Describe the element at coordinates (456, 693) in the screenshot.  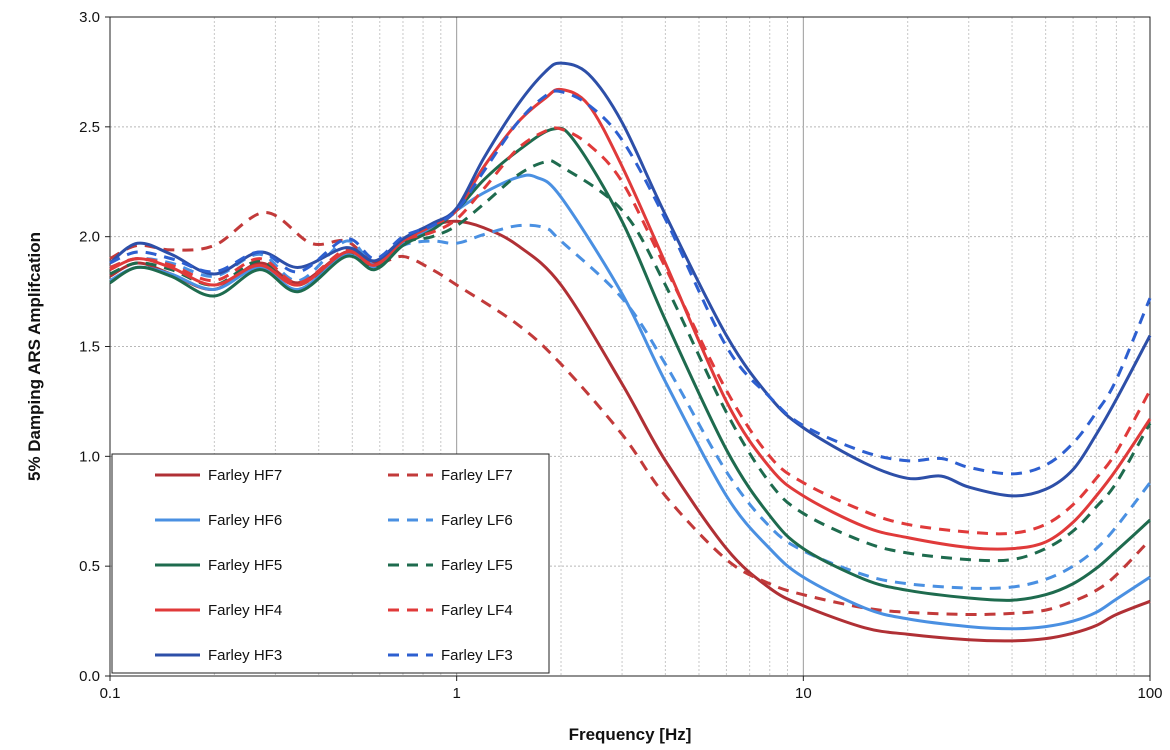
I see `x-tick-label: 1` at that location.